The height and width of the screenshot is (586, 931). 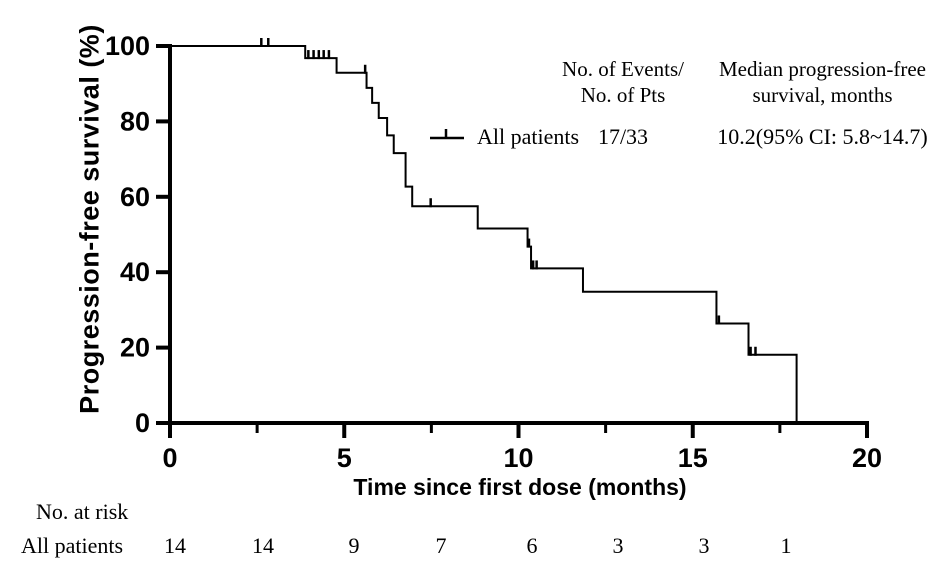 I want to click on x-tick-label: 10, so click(x=518, y=458).